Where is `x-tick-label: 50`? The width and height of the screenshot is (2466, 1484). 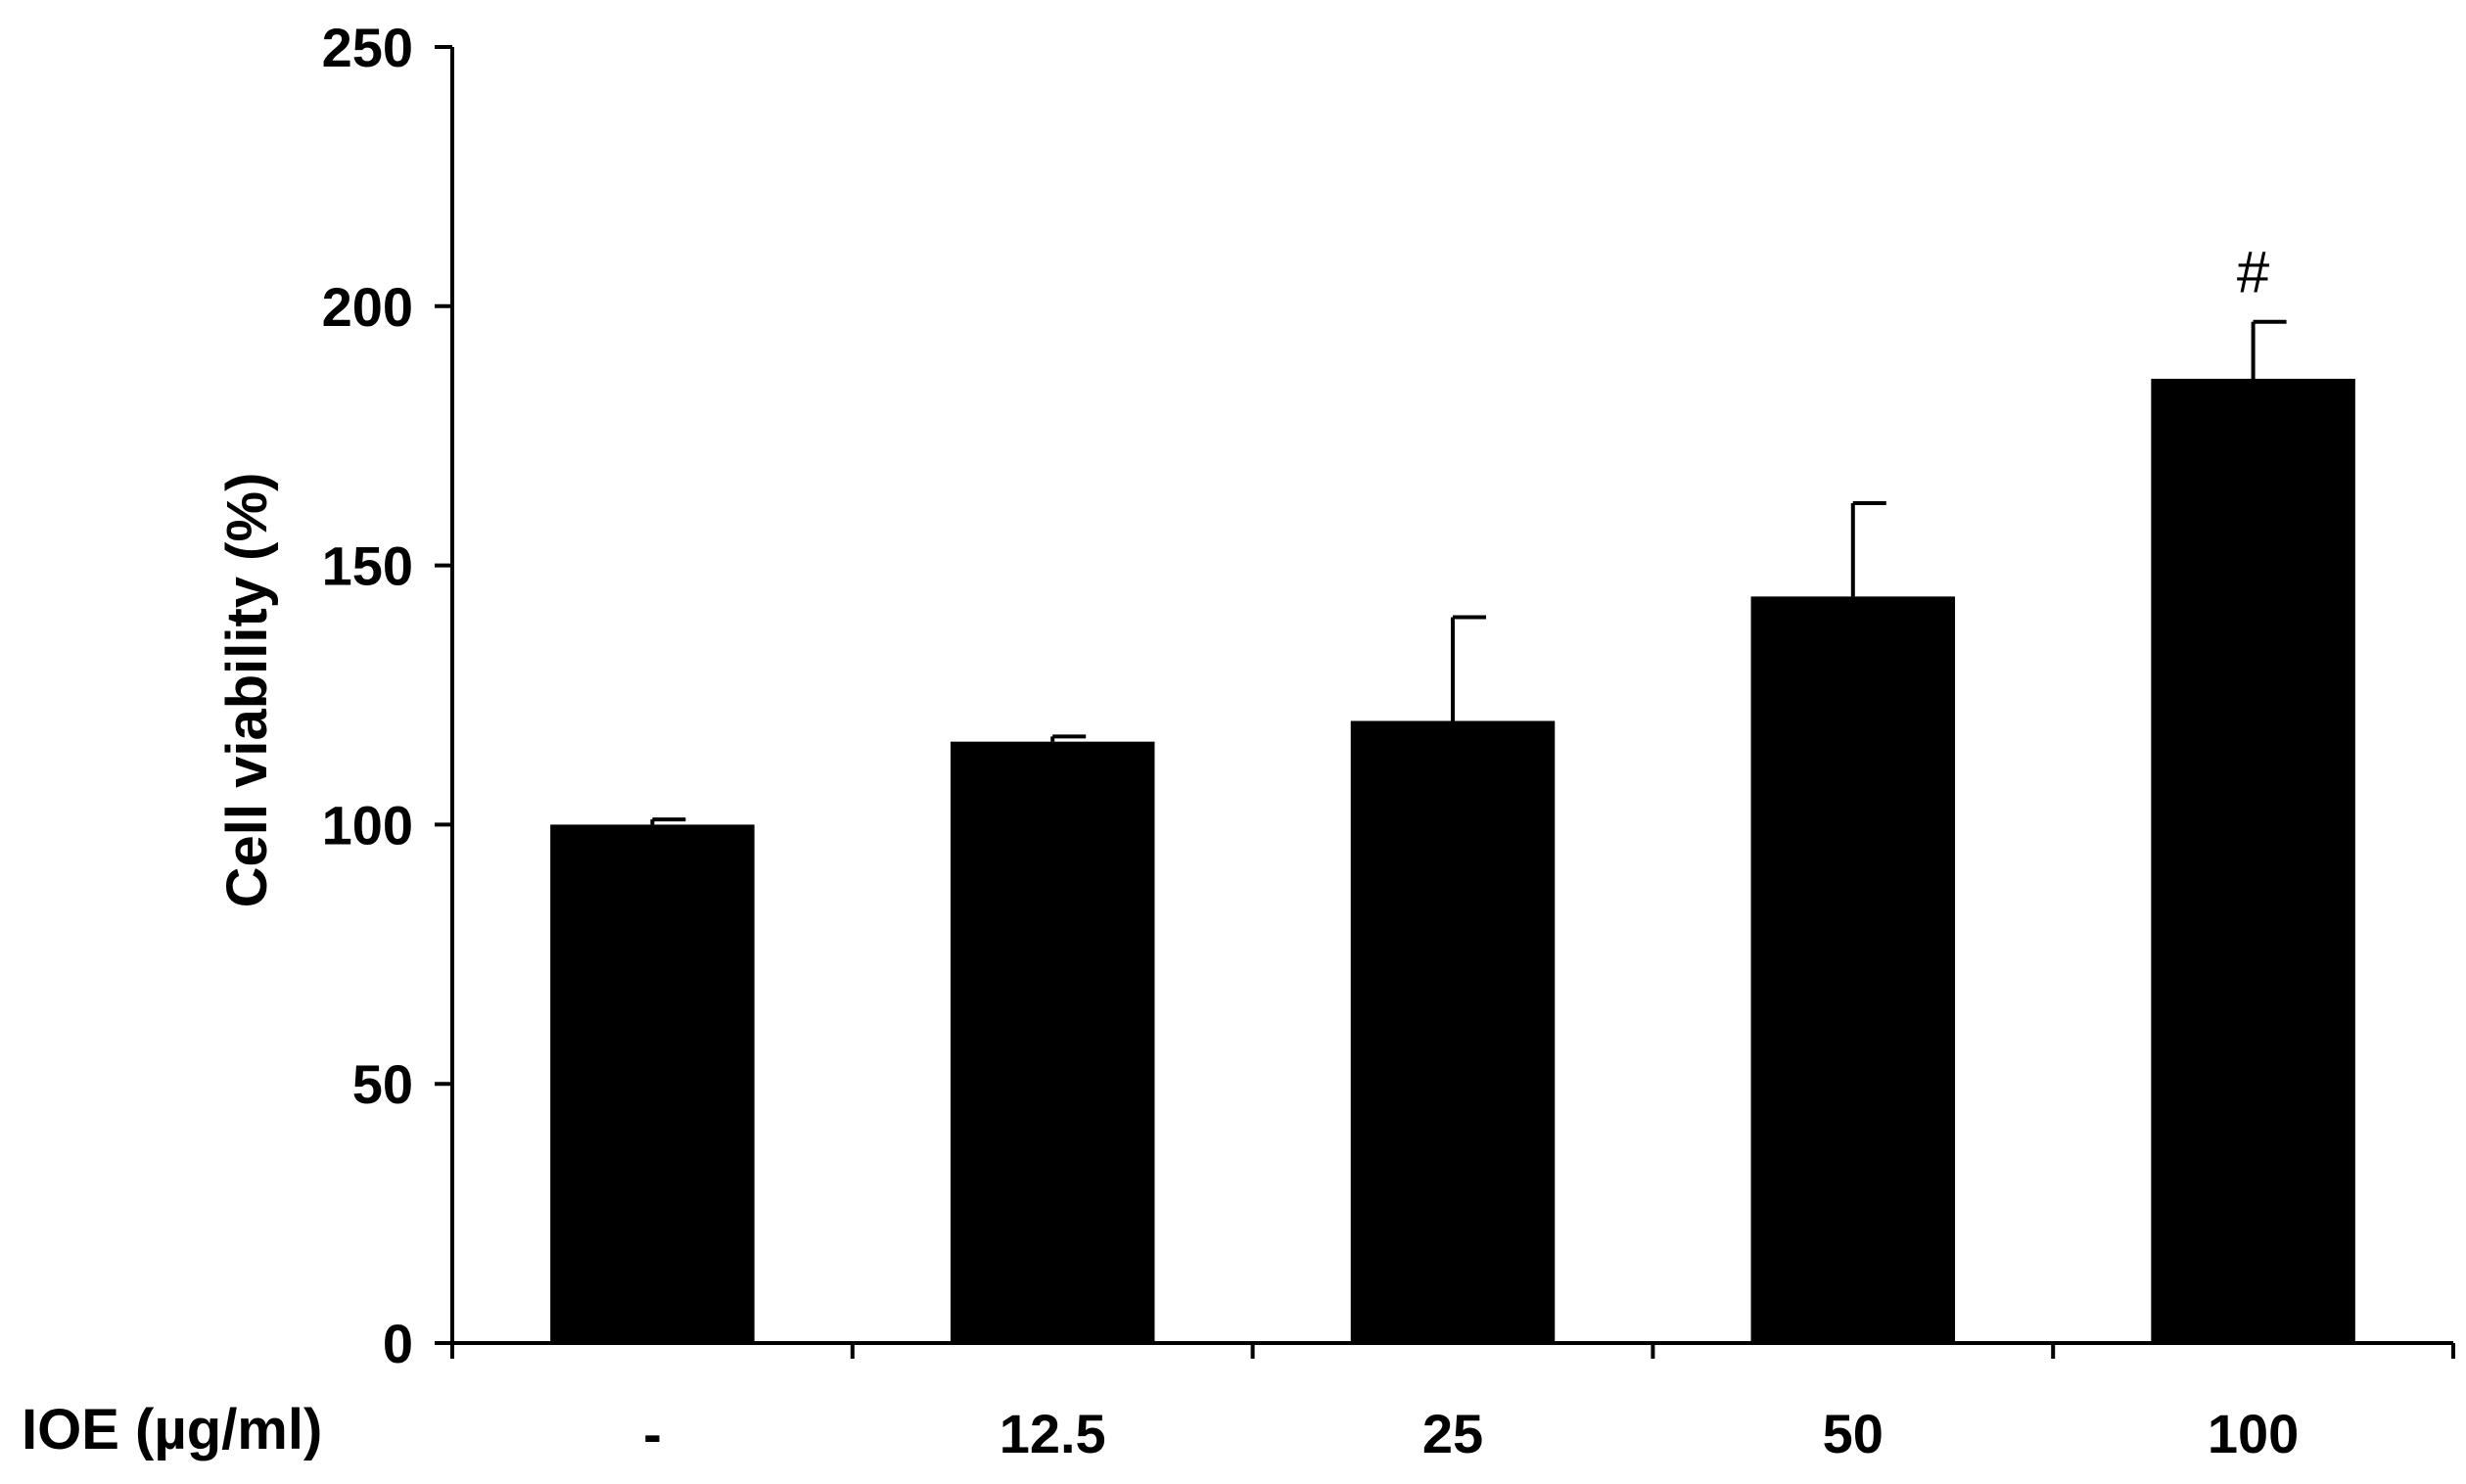
x-tick-label: 50 is located at coordinates (1854, 1433).